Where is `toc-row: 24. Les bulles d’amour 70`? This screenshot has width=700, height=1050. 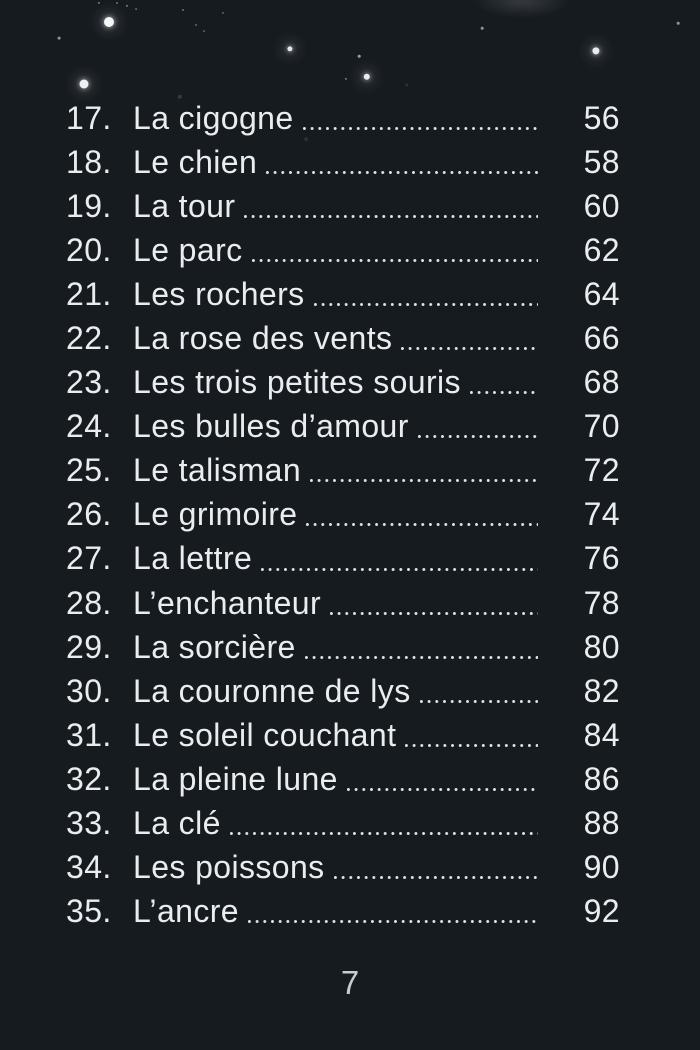 toc-row: 24. Les bulles d’amour 70 is located at coordinates (343, 426).